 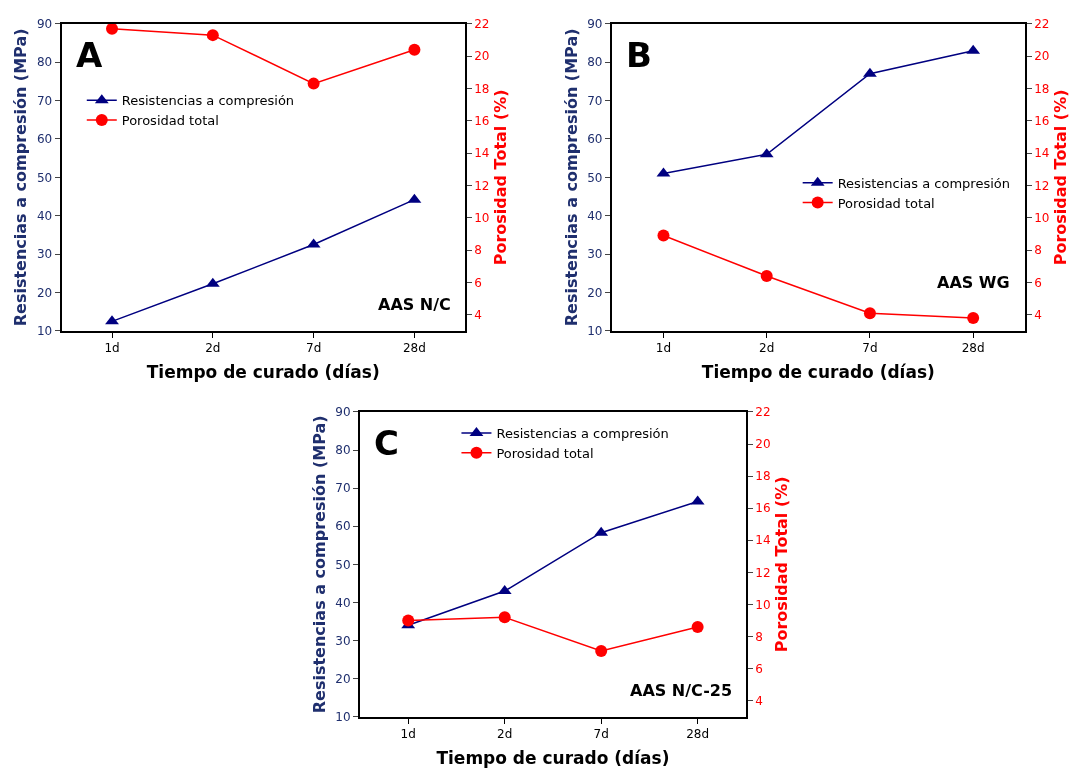 What do you see at coordinates (639, 55) in the screenshot?
I see `annotation: B` at bounding box center [639, 55].